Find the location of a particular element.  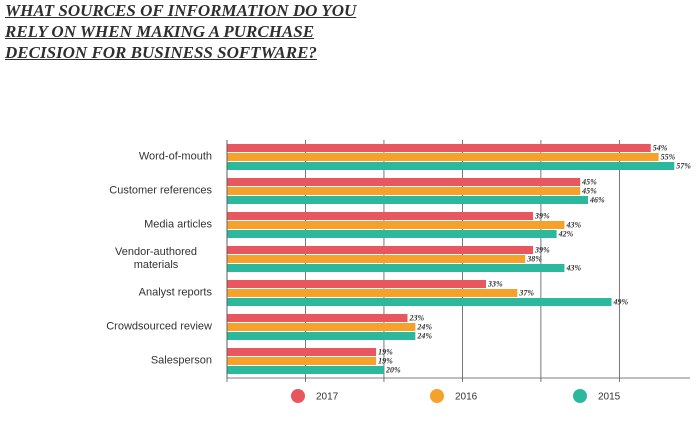

value-label: 49% is located at coordinates (621, 301).